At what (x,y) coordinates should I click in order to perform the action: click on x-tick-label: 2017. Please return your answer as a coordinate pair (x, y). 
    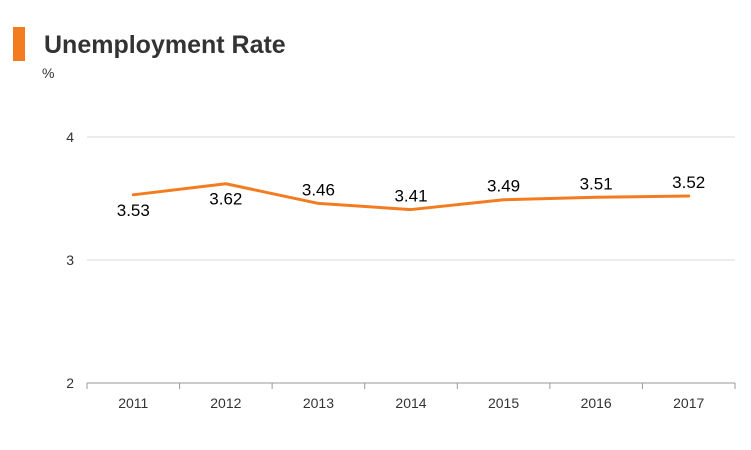
    Looking at the image, I should click on (688, 403).